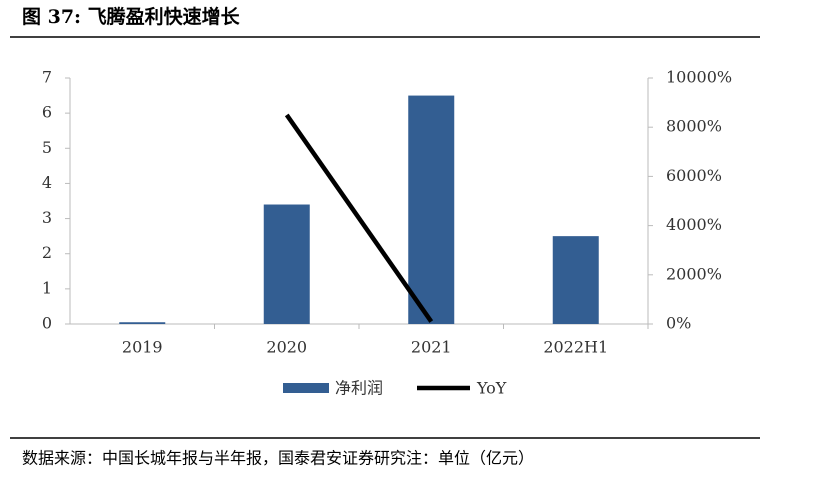 Image resolution: width=821 pixels, height=495 pixels. What do you see at coordinates (575, 347) in the screenshot?
I see `x-tick-label: 2022H1` at bounding box center [575, 347].